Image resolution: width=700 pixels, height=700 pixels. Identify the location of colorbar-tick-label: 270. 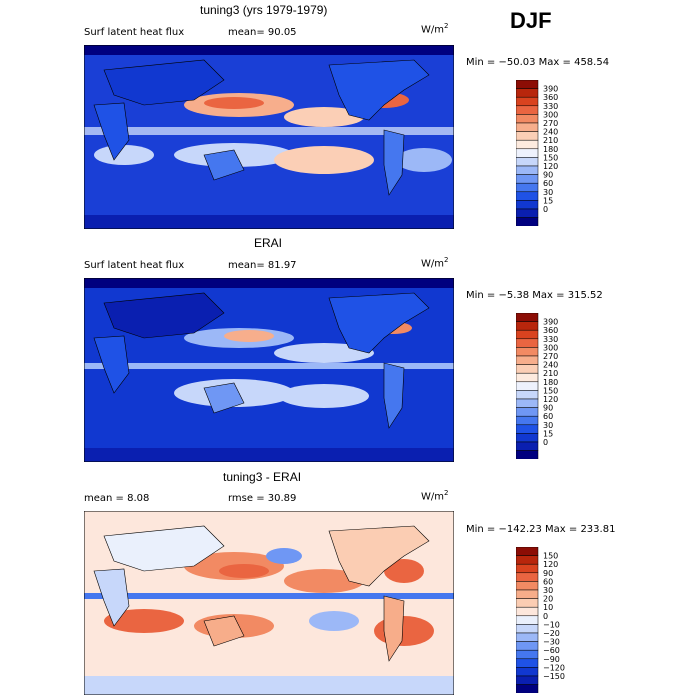
(550, 356).